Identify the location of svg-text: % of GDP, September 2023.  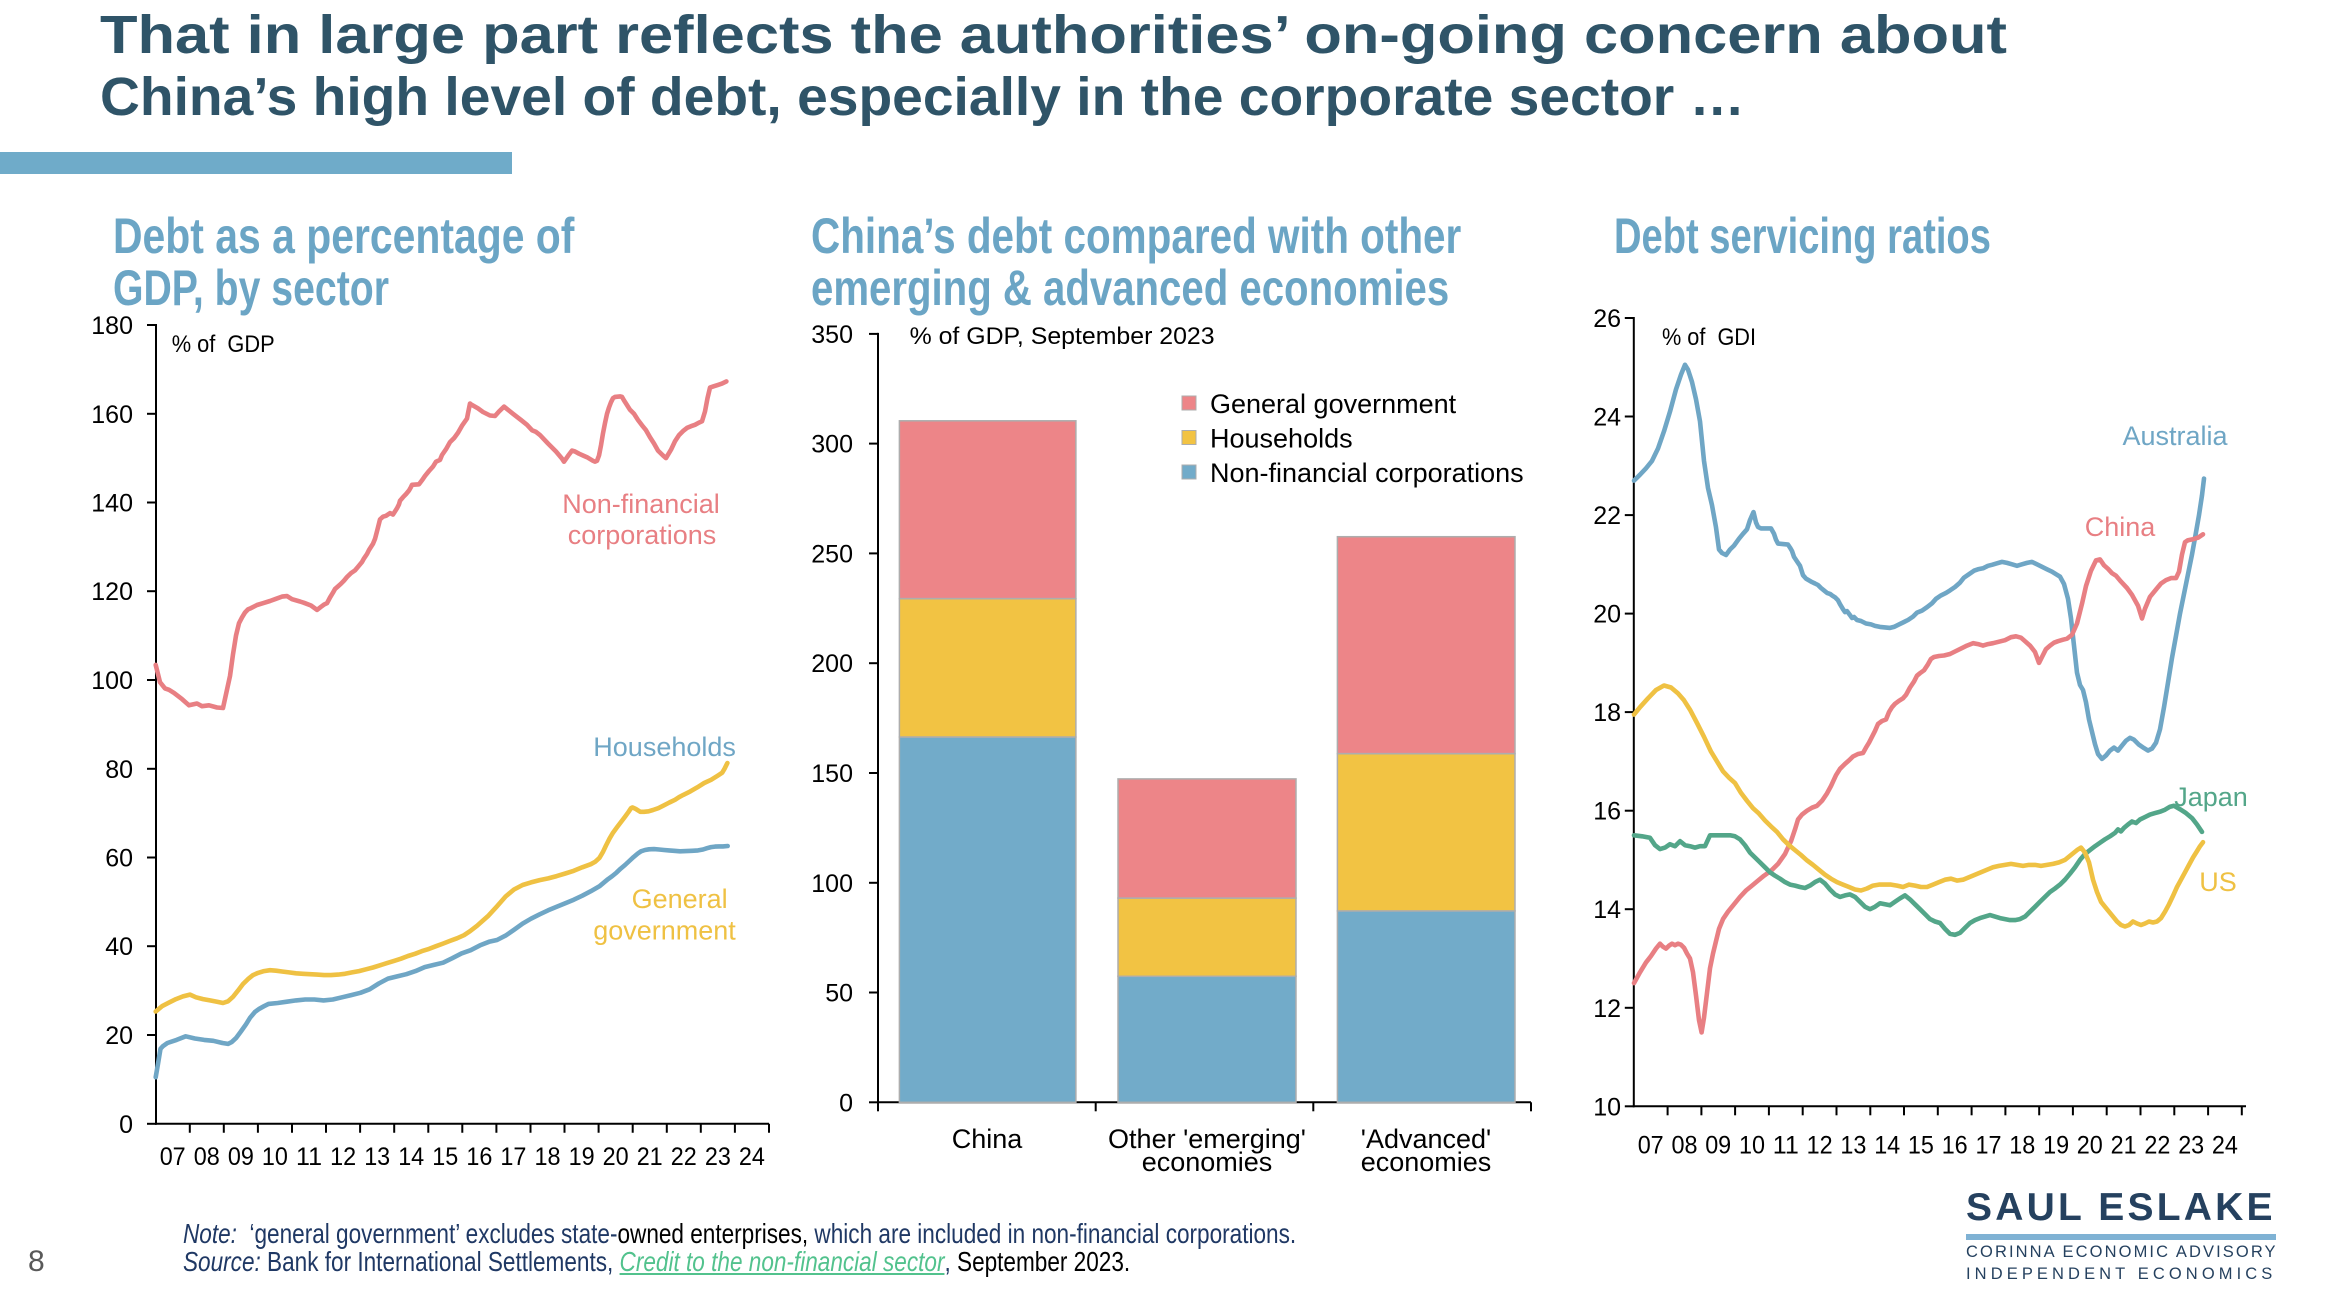
(1062, 336).